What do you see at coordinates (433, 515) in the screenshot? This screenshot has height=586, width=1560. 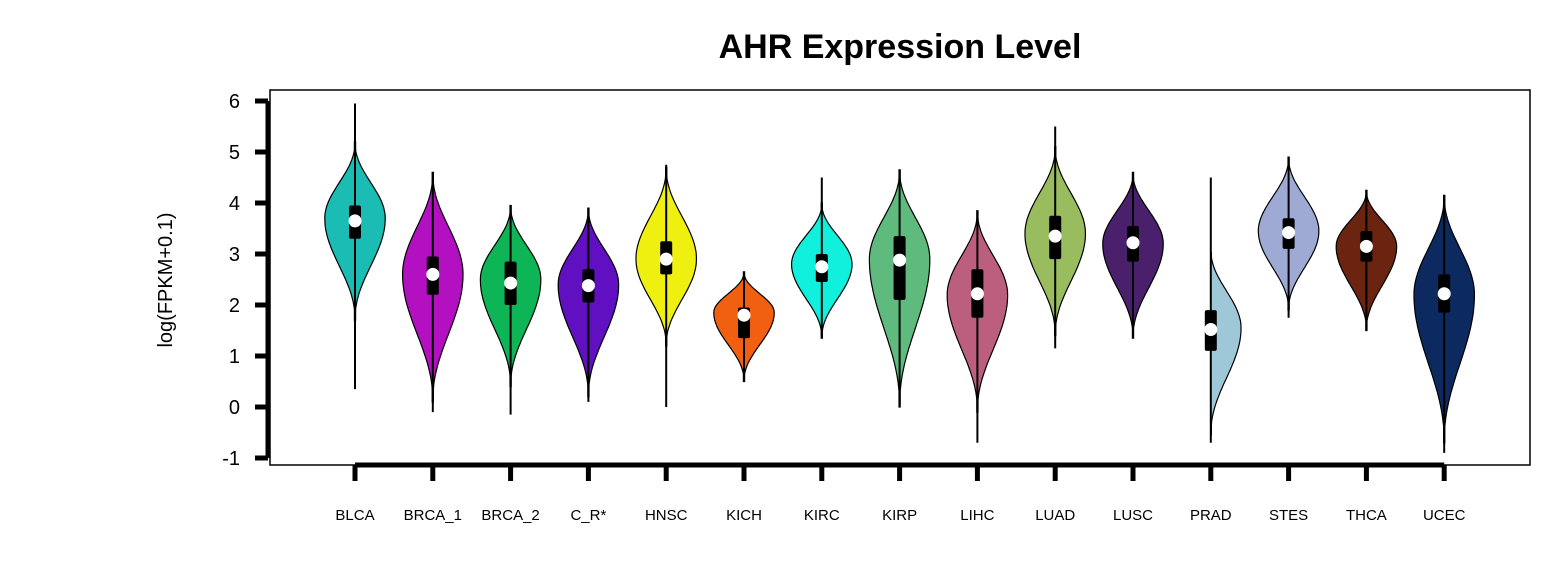 I see `x-tick-label: BRCA_1` at bounding box center [433, 515].